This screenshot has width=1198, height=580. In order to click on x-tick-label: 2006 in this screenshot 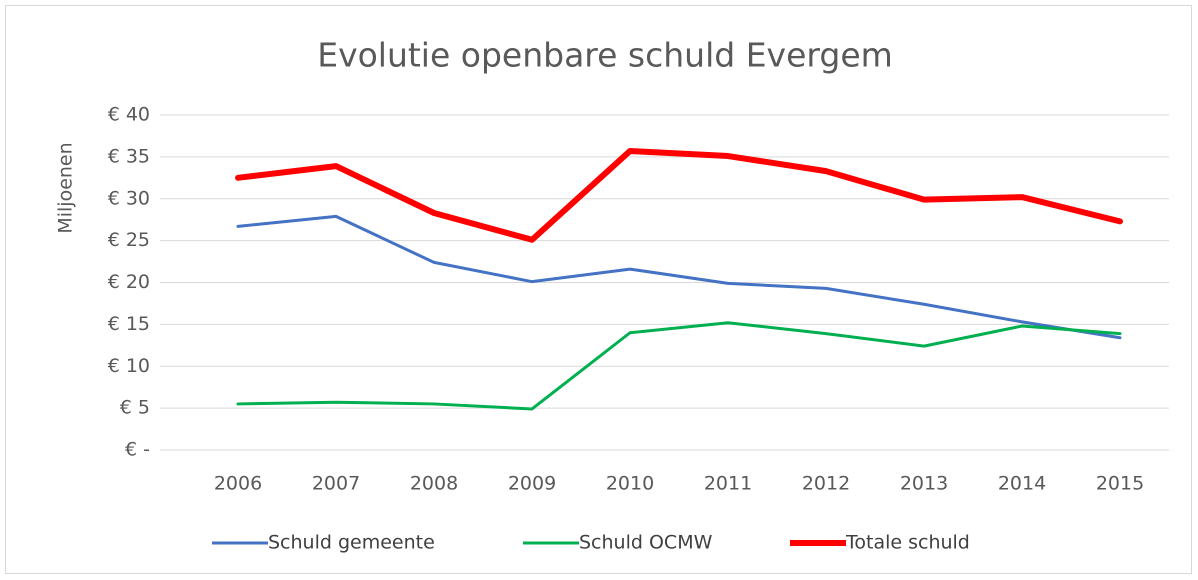, I will do `click(238, 484)`.